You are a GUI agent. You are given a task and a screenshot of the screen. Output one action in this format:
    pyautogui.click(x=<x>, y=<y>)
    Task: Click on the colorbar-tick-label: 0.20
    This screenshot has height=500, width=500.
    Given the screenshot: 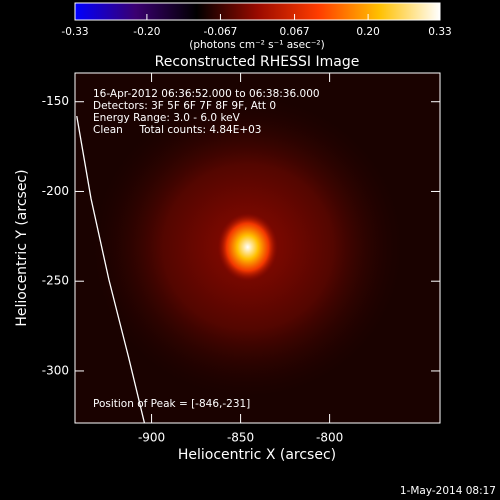 What is the action you would take?
    pyautogui.click(x=367, y=32)
    